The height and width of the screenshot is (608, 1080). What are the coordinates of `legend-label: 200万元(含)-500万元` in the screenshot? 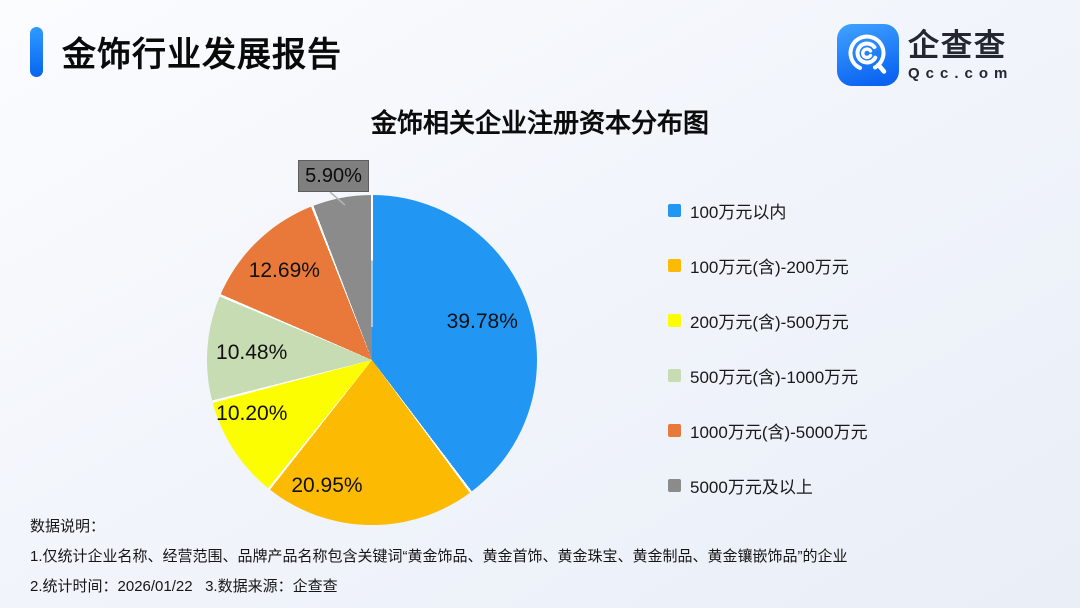 It's located at (769, 322).